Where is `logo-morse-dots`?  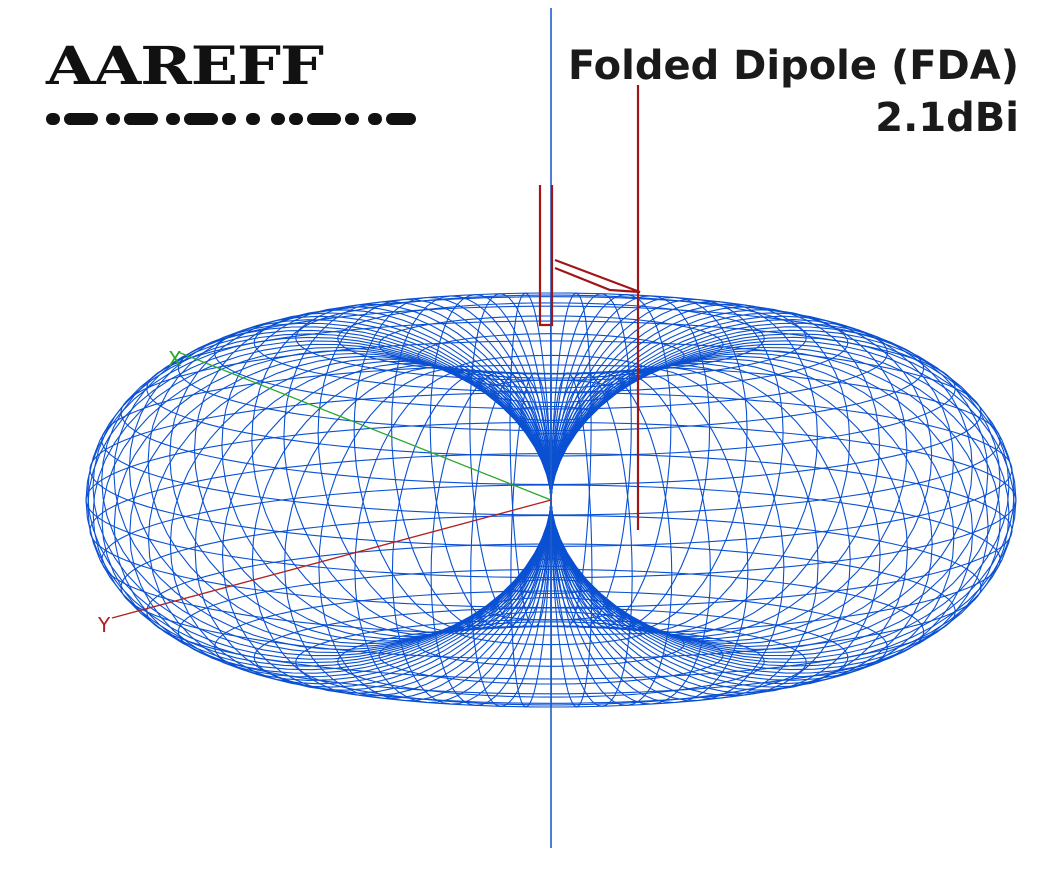 logo-morse-dots is located at coordinates (231, 119).